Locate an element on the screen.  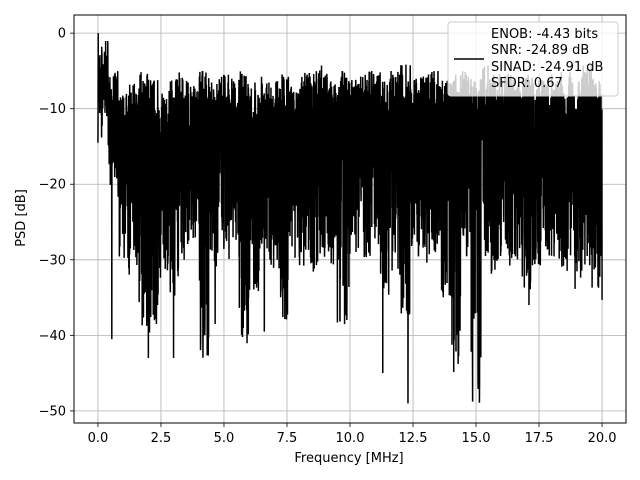
x-axis-label: Frequency [MHz] is located at coordinates (348, 458).